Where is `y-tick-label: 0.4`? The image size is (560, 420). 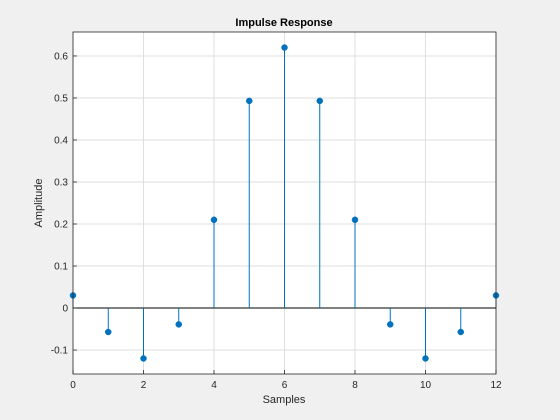
y-tick-label: 0.4 is located at coordinates (61, 140).